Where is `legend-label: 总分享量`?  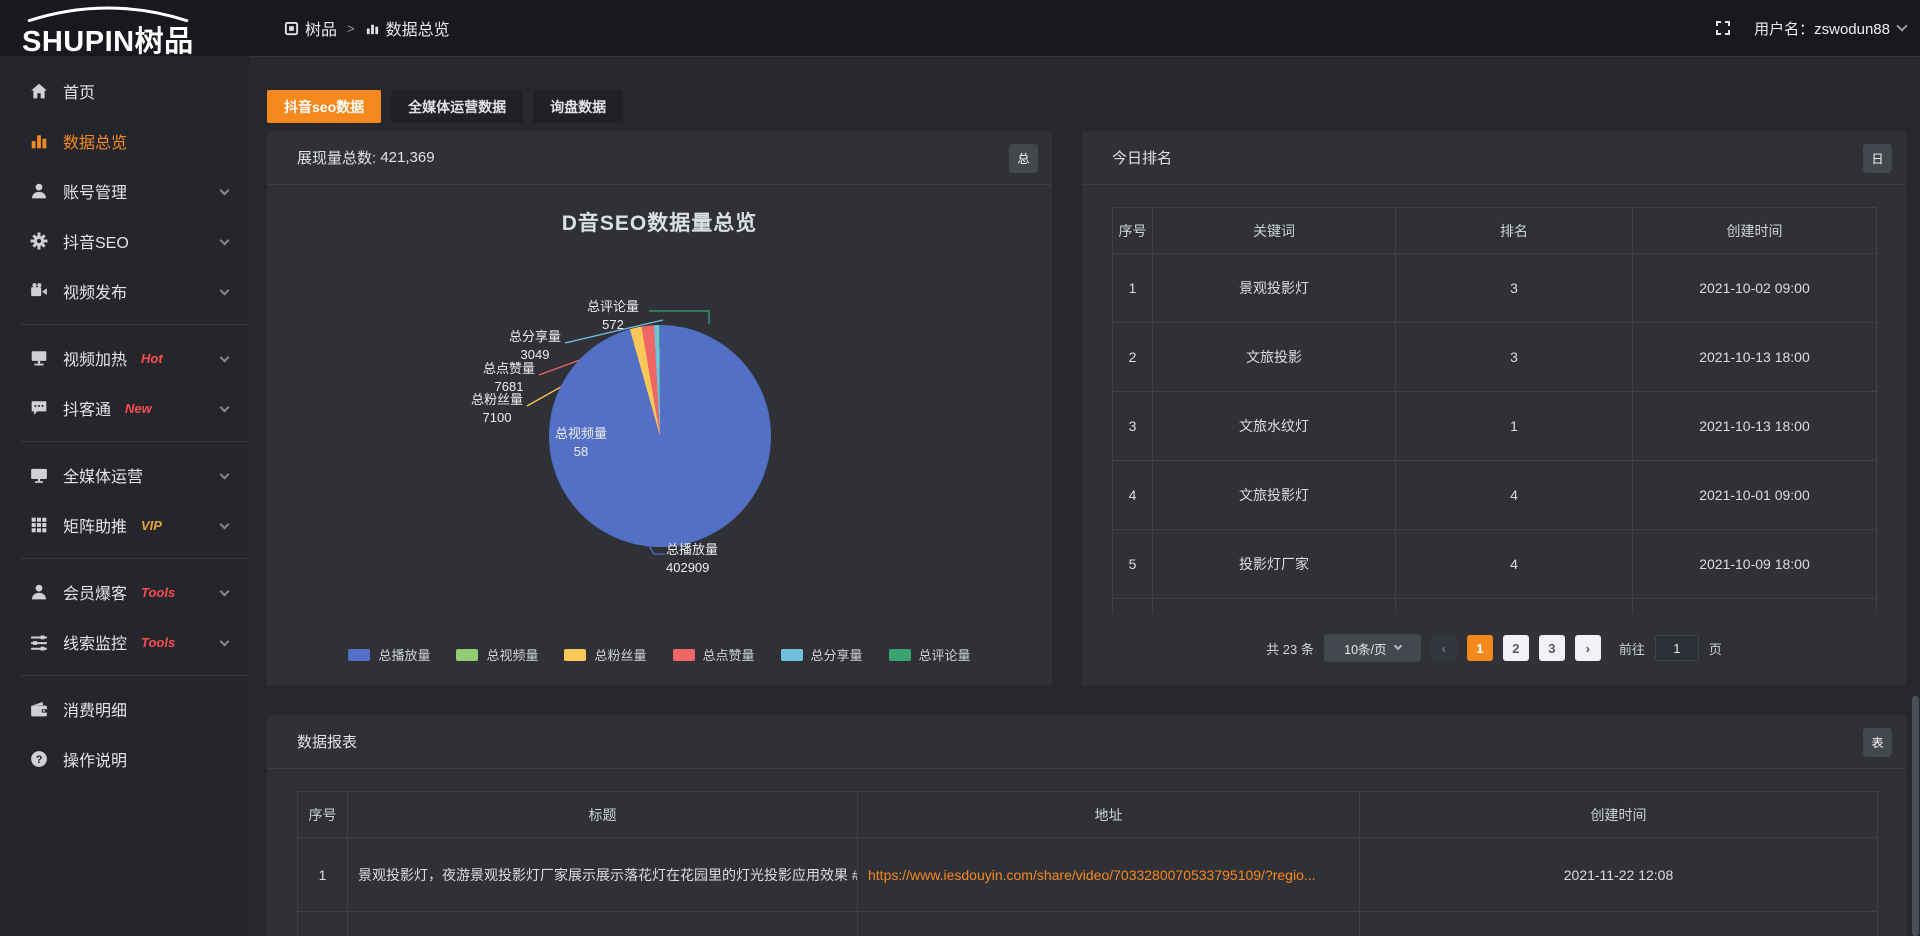
legend-label: 总分享量 is located at coordinates (836, 655).